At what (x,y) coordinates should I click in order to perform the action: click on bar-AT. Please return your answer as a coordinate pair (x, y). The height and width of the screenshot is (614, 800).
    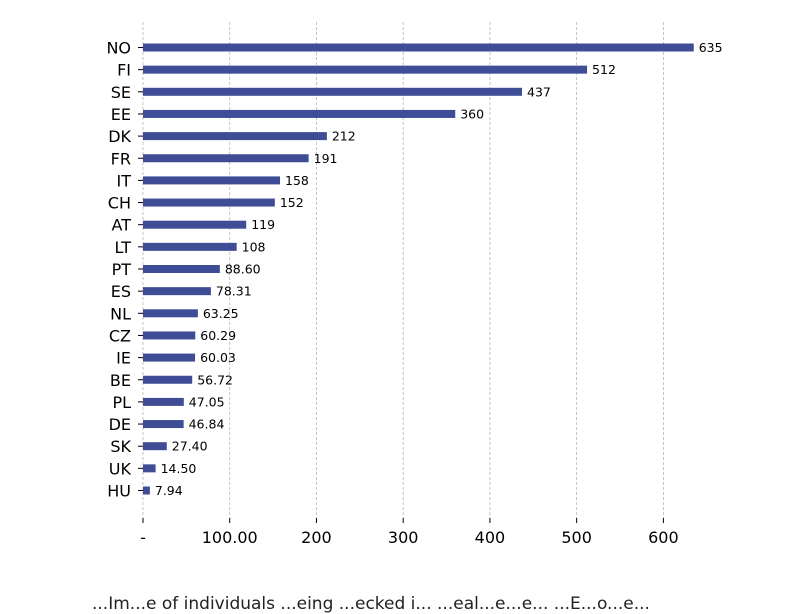
    Looking at the image, I should click on (195, 224).